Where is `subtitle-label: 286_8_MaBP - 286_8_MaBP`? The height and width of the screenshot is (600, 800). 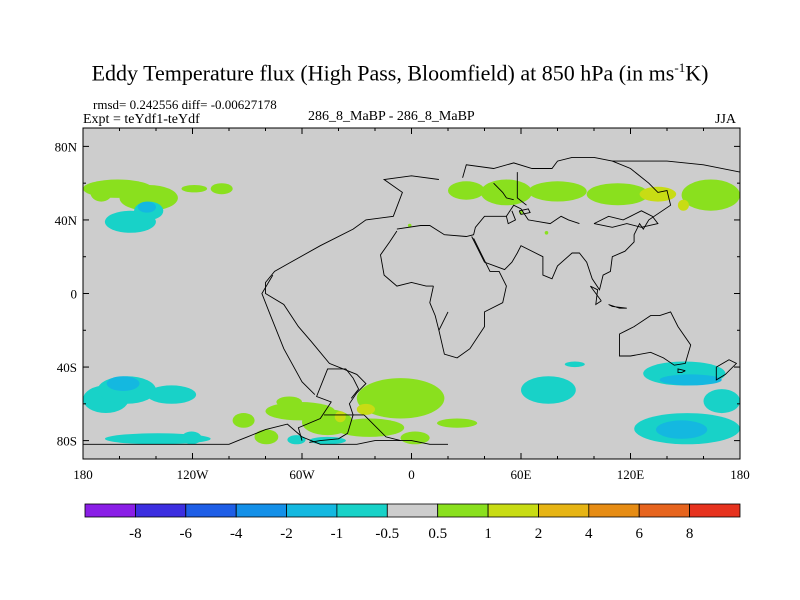 subtitle-label: 286_8_MaBP - 286_8_MaBP is located at coordinates (391, 116).